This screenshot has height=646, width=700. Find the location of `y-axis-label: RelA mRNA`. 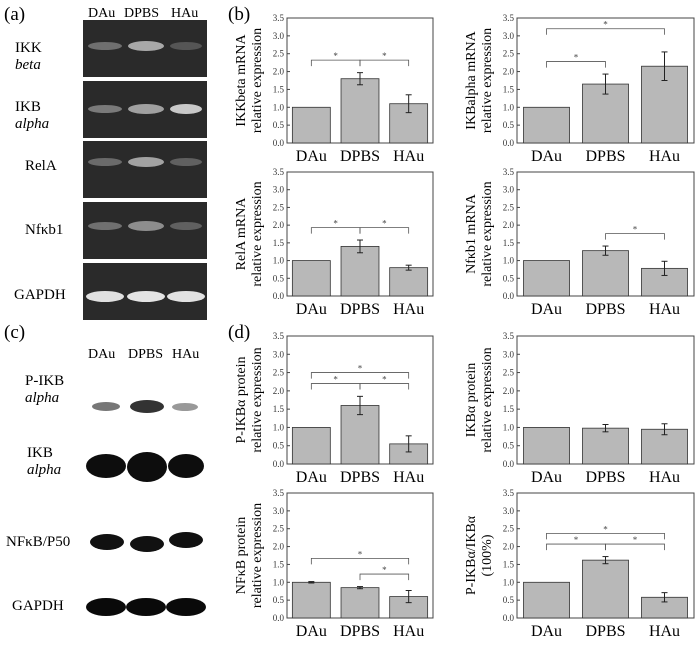

y-axis-label: RelA mRNA is located at coordinates (241, 234).